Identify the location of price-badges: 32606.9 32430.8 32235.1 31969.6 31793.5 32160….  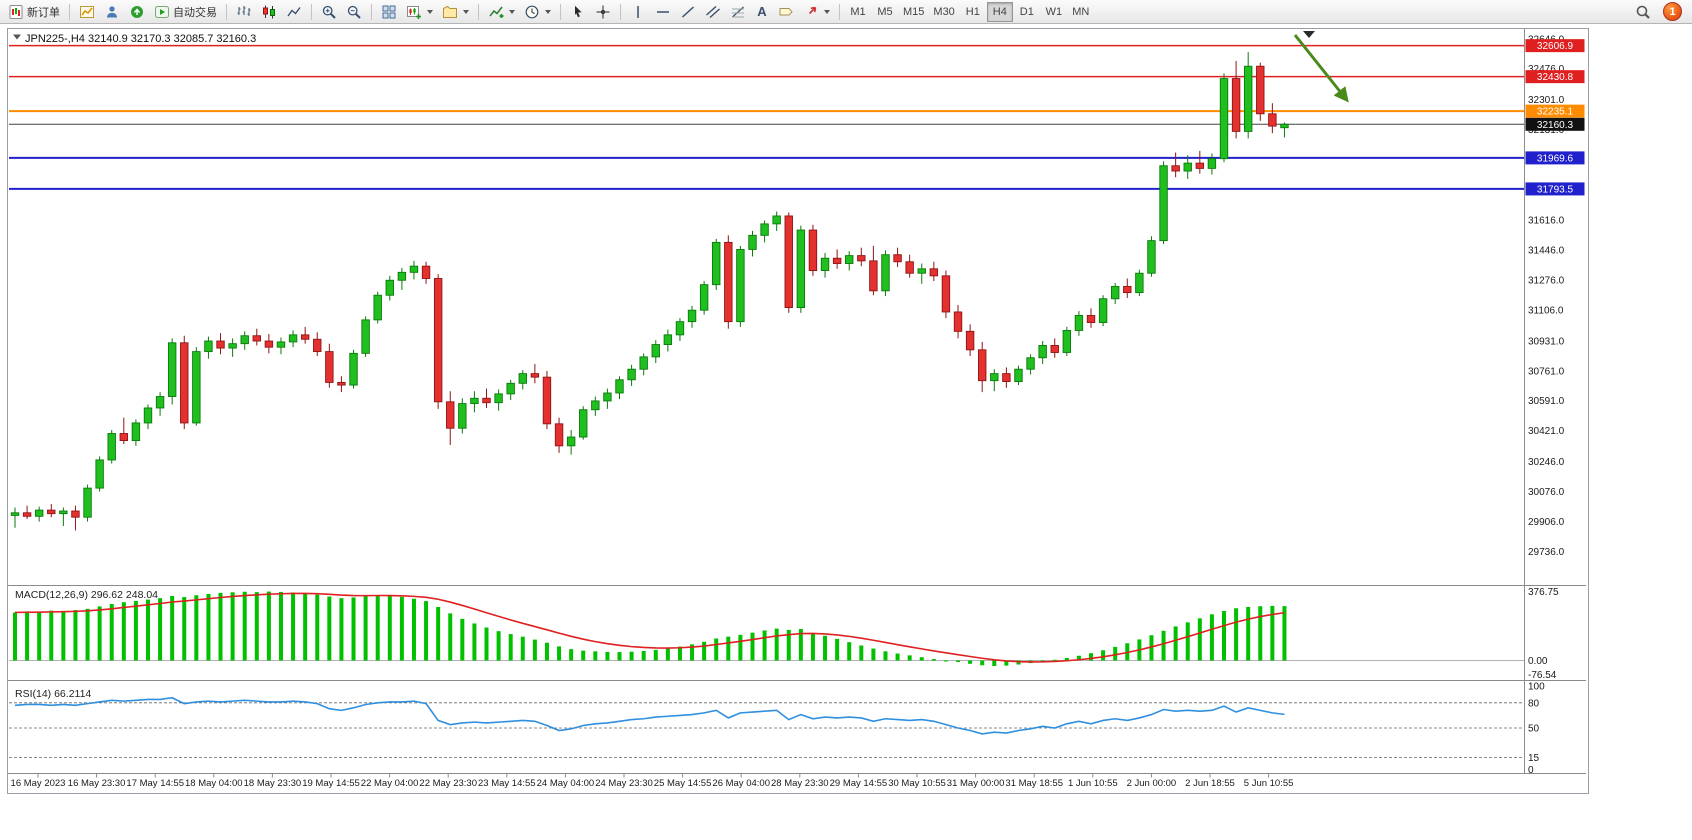
(1555, 117).